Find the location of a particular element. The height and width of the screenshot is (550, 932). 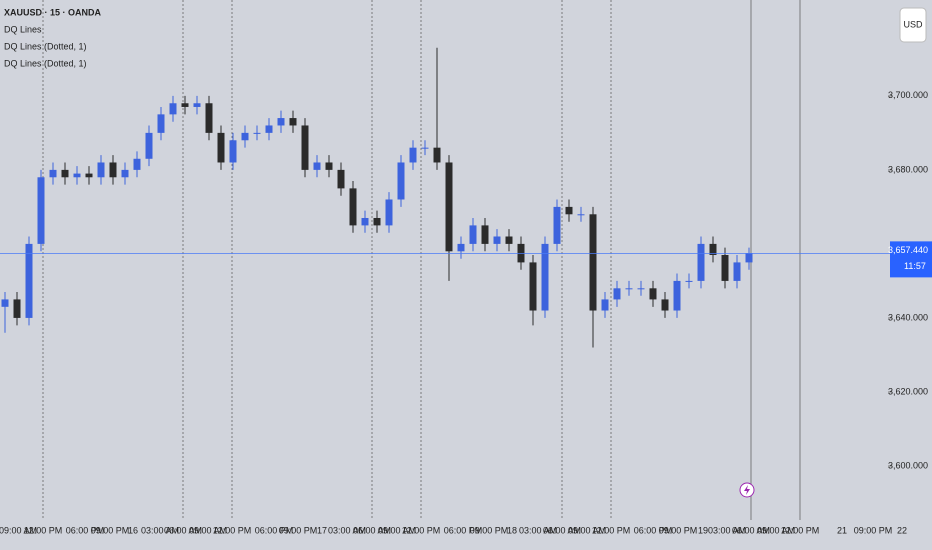

x-tick-label: 19 is located at coordinates (703, 530).